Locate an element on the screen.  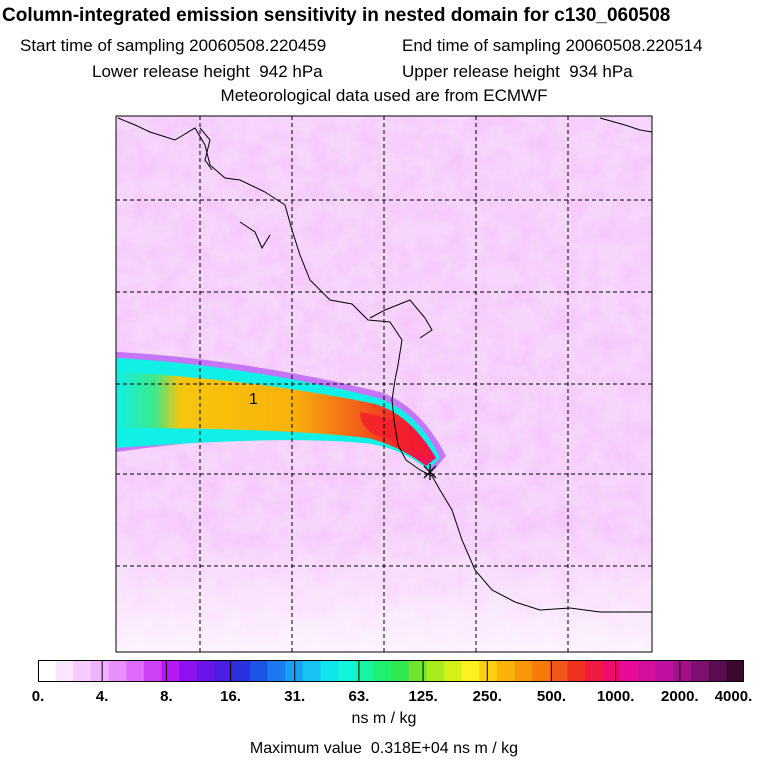
color-scale-tick-label: 8. is located at coordinates (166, 696).